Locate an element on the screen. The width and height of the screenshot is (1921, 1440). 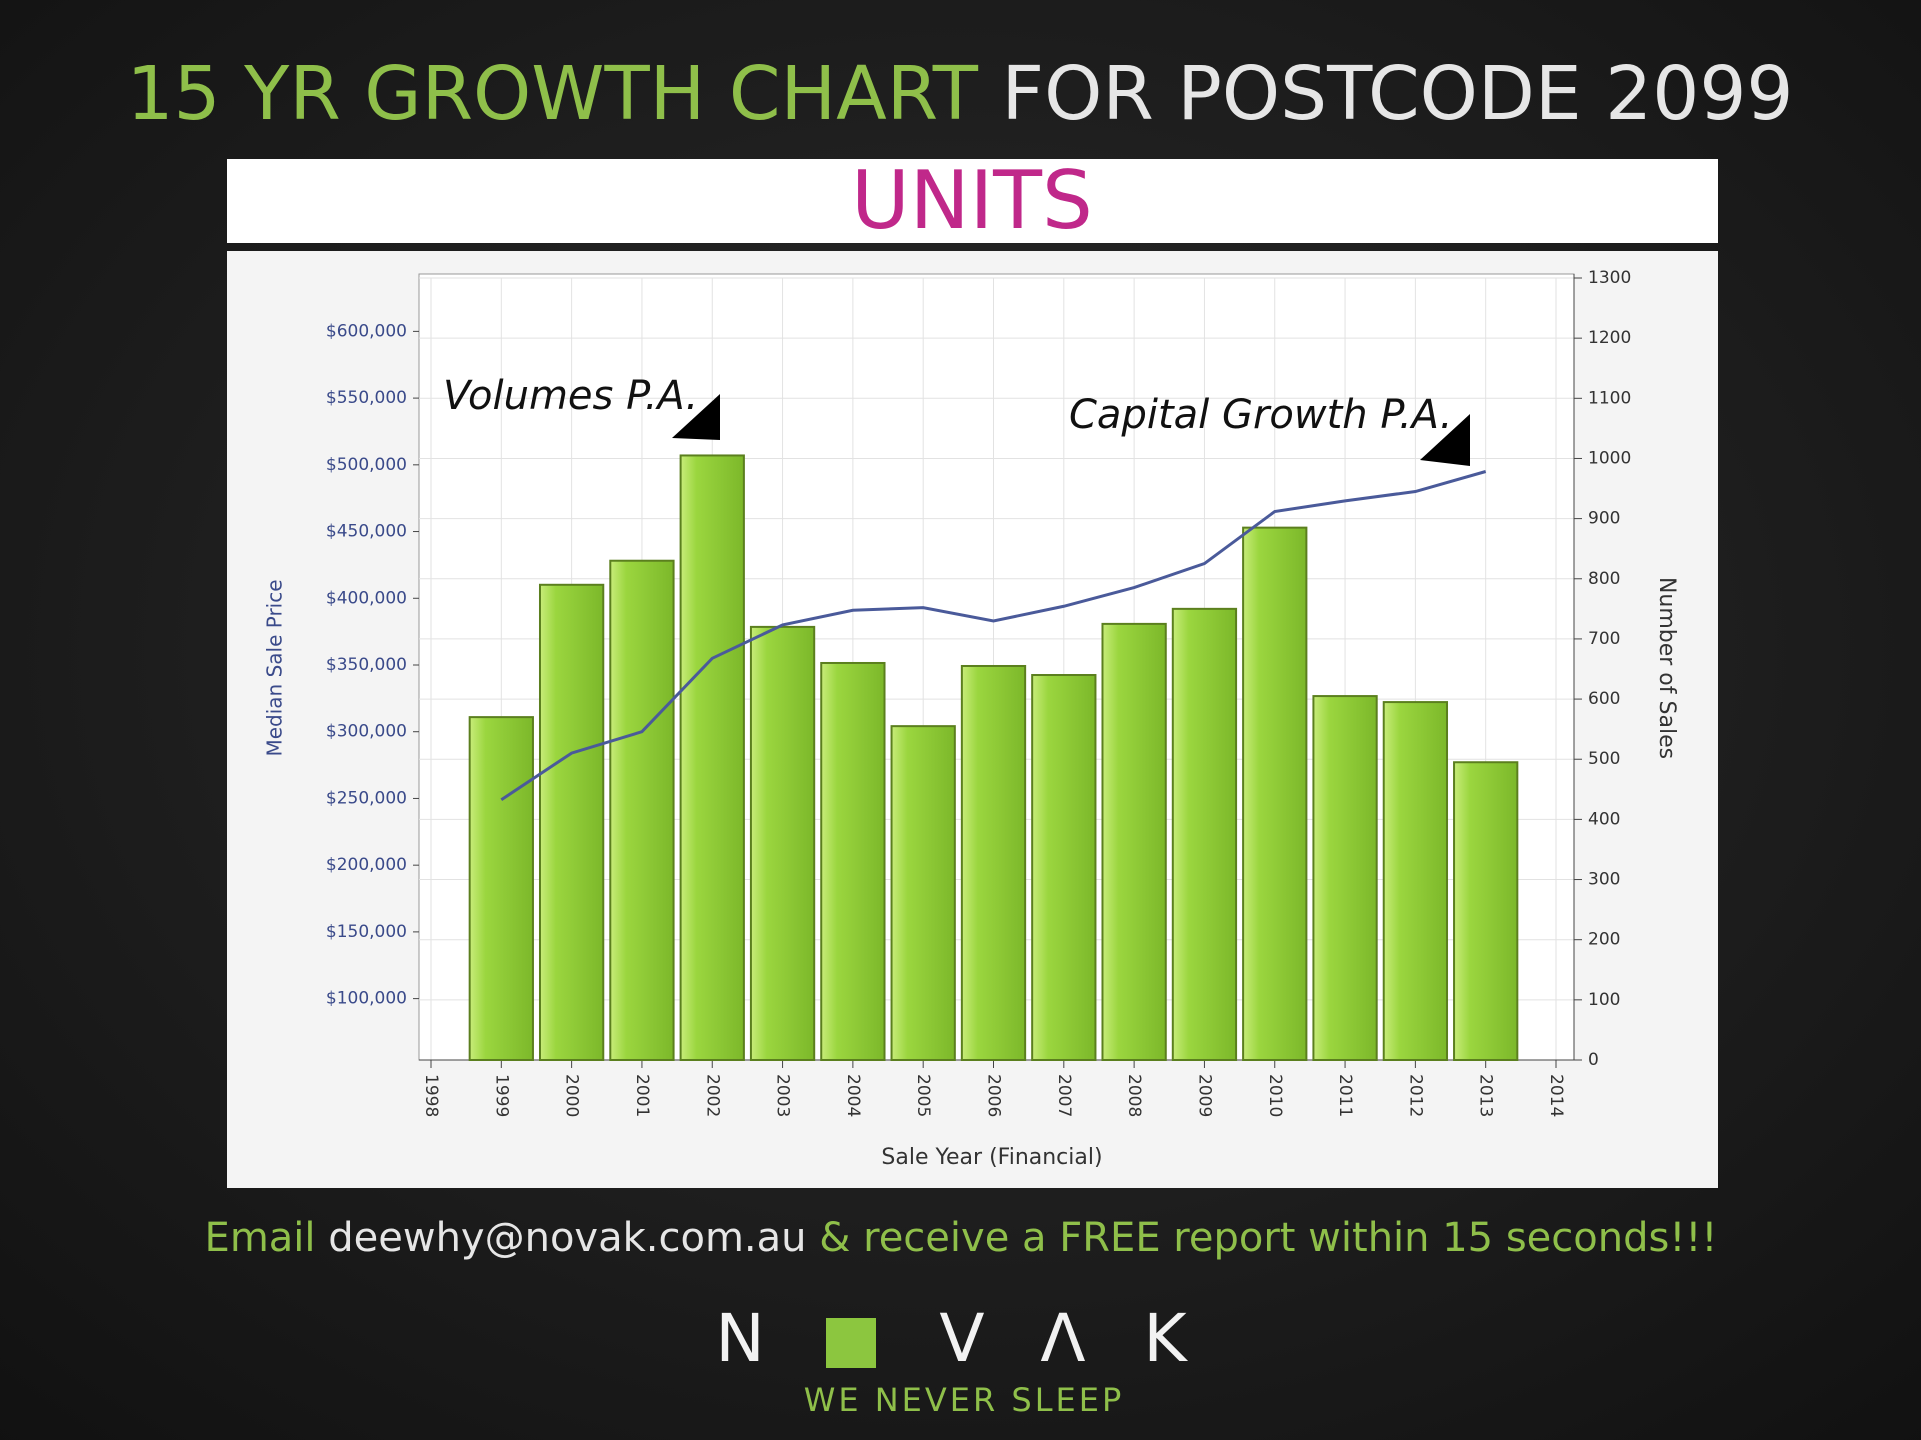
slide-title: 15 YR GROWTH CHART FOR POSTCODE 2099 is located at coordinates (959, 94).